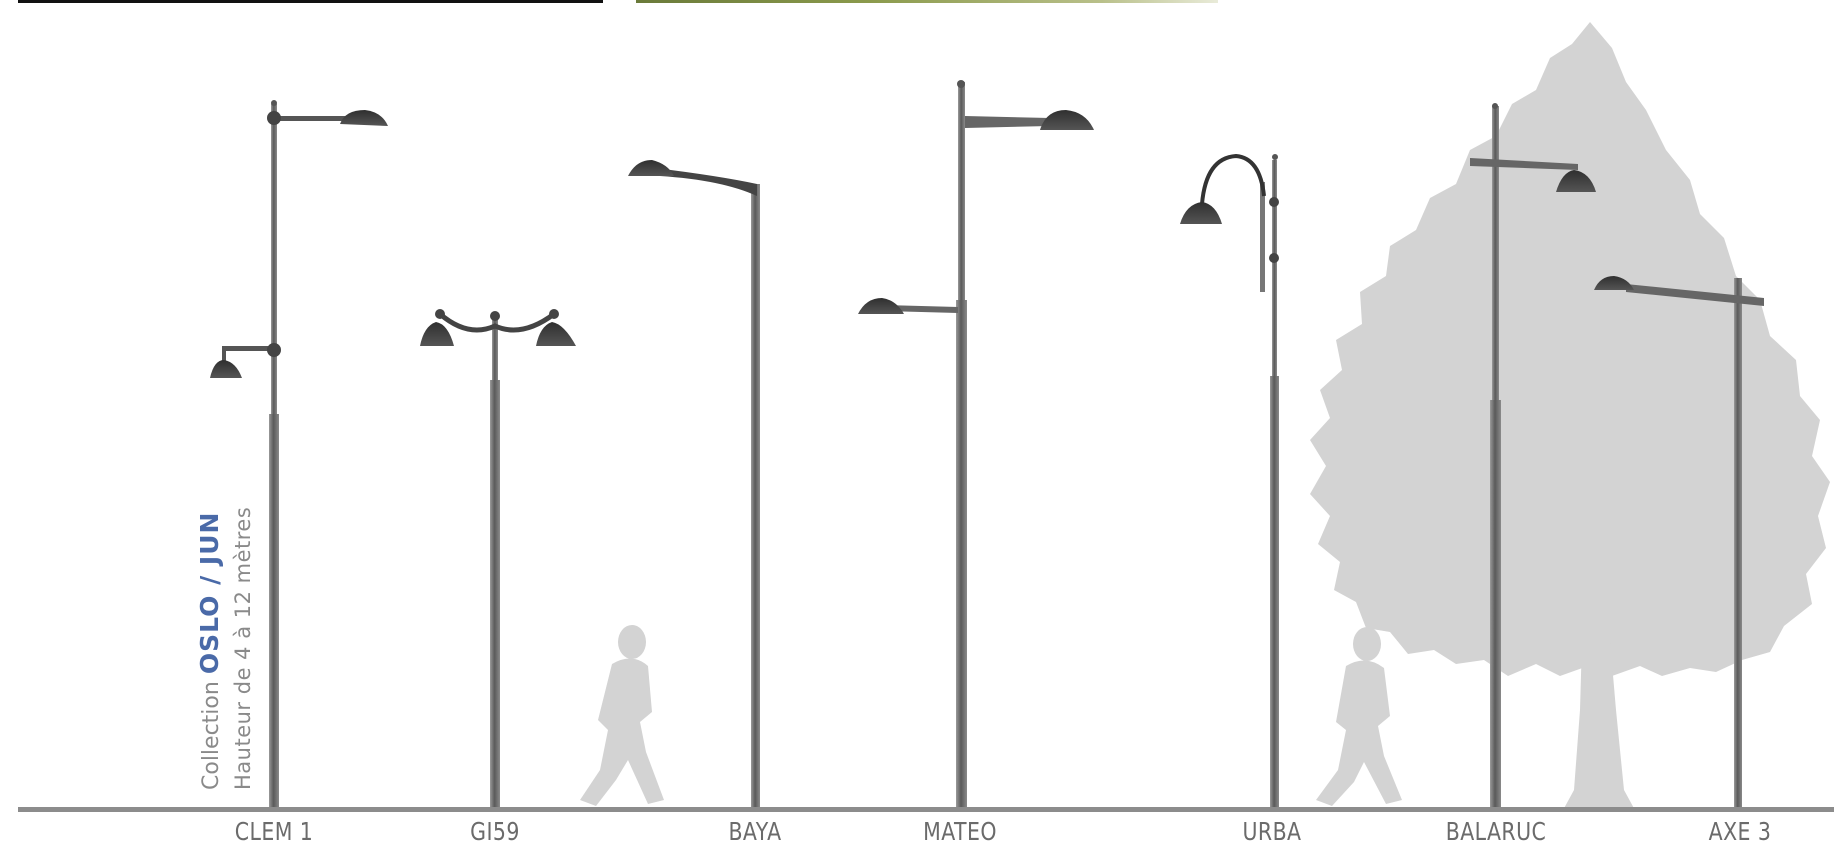 Image resolution: width=1834 pixels, height=847 pixels. I want to click on model-label-baya: BAYA, so click(755, 831).